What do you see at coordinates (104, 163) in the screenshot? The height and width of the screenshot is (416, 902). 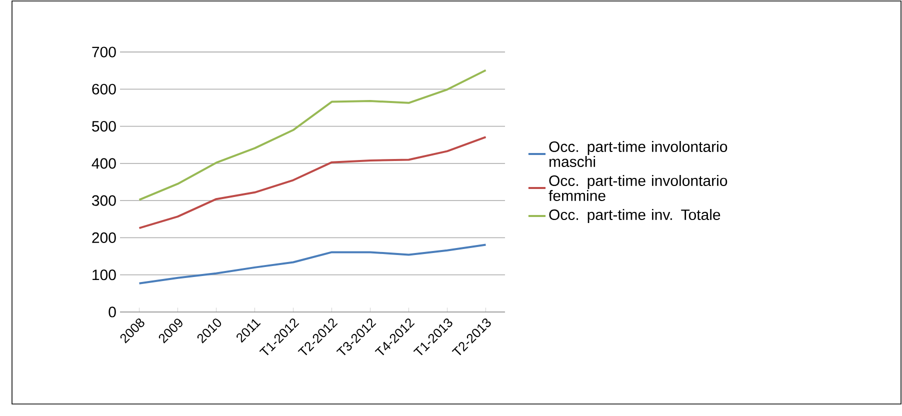 I see `y-tick-label: 400` at bounding box center [104, 163].